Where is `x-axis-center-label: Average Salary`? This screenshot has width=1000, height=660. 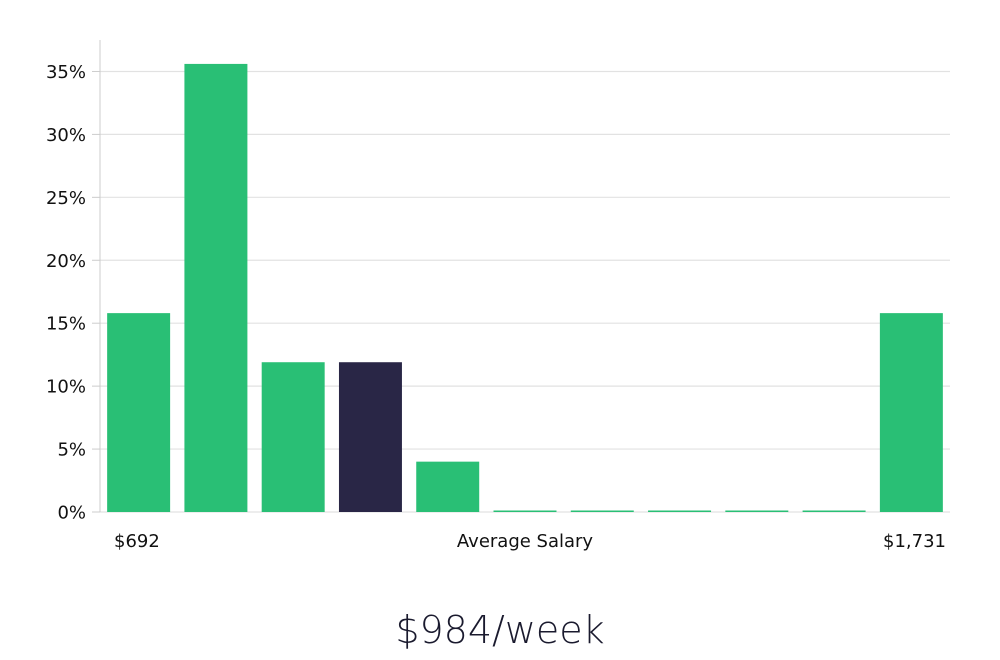 x-axis-center-label: Average Salary is located at coordinates (525, 541).